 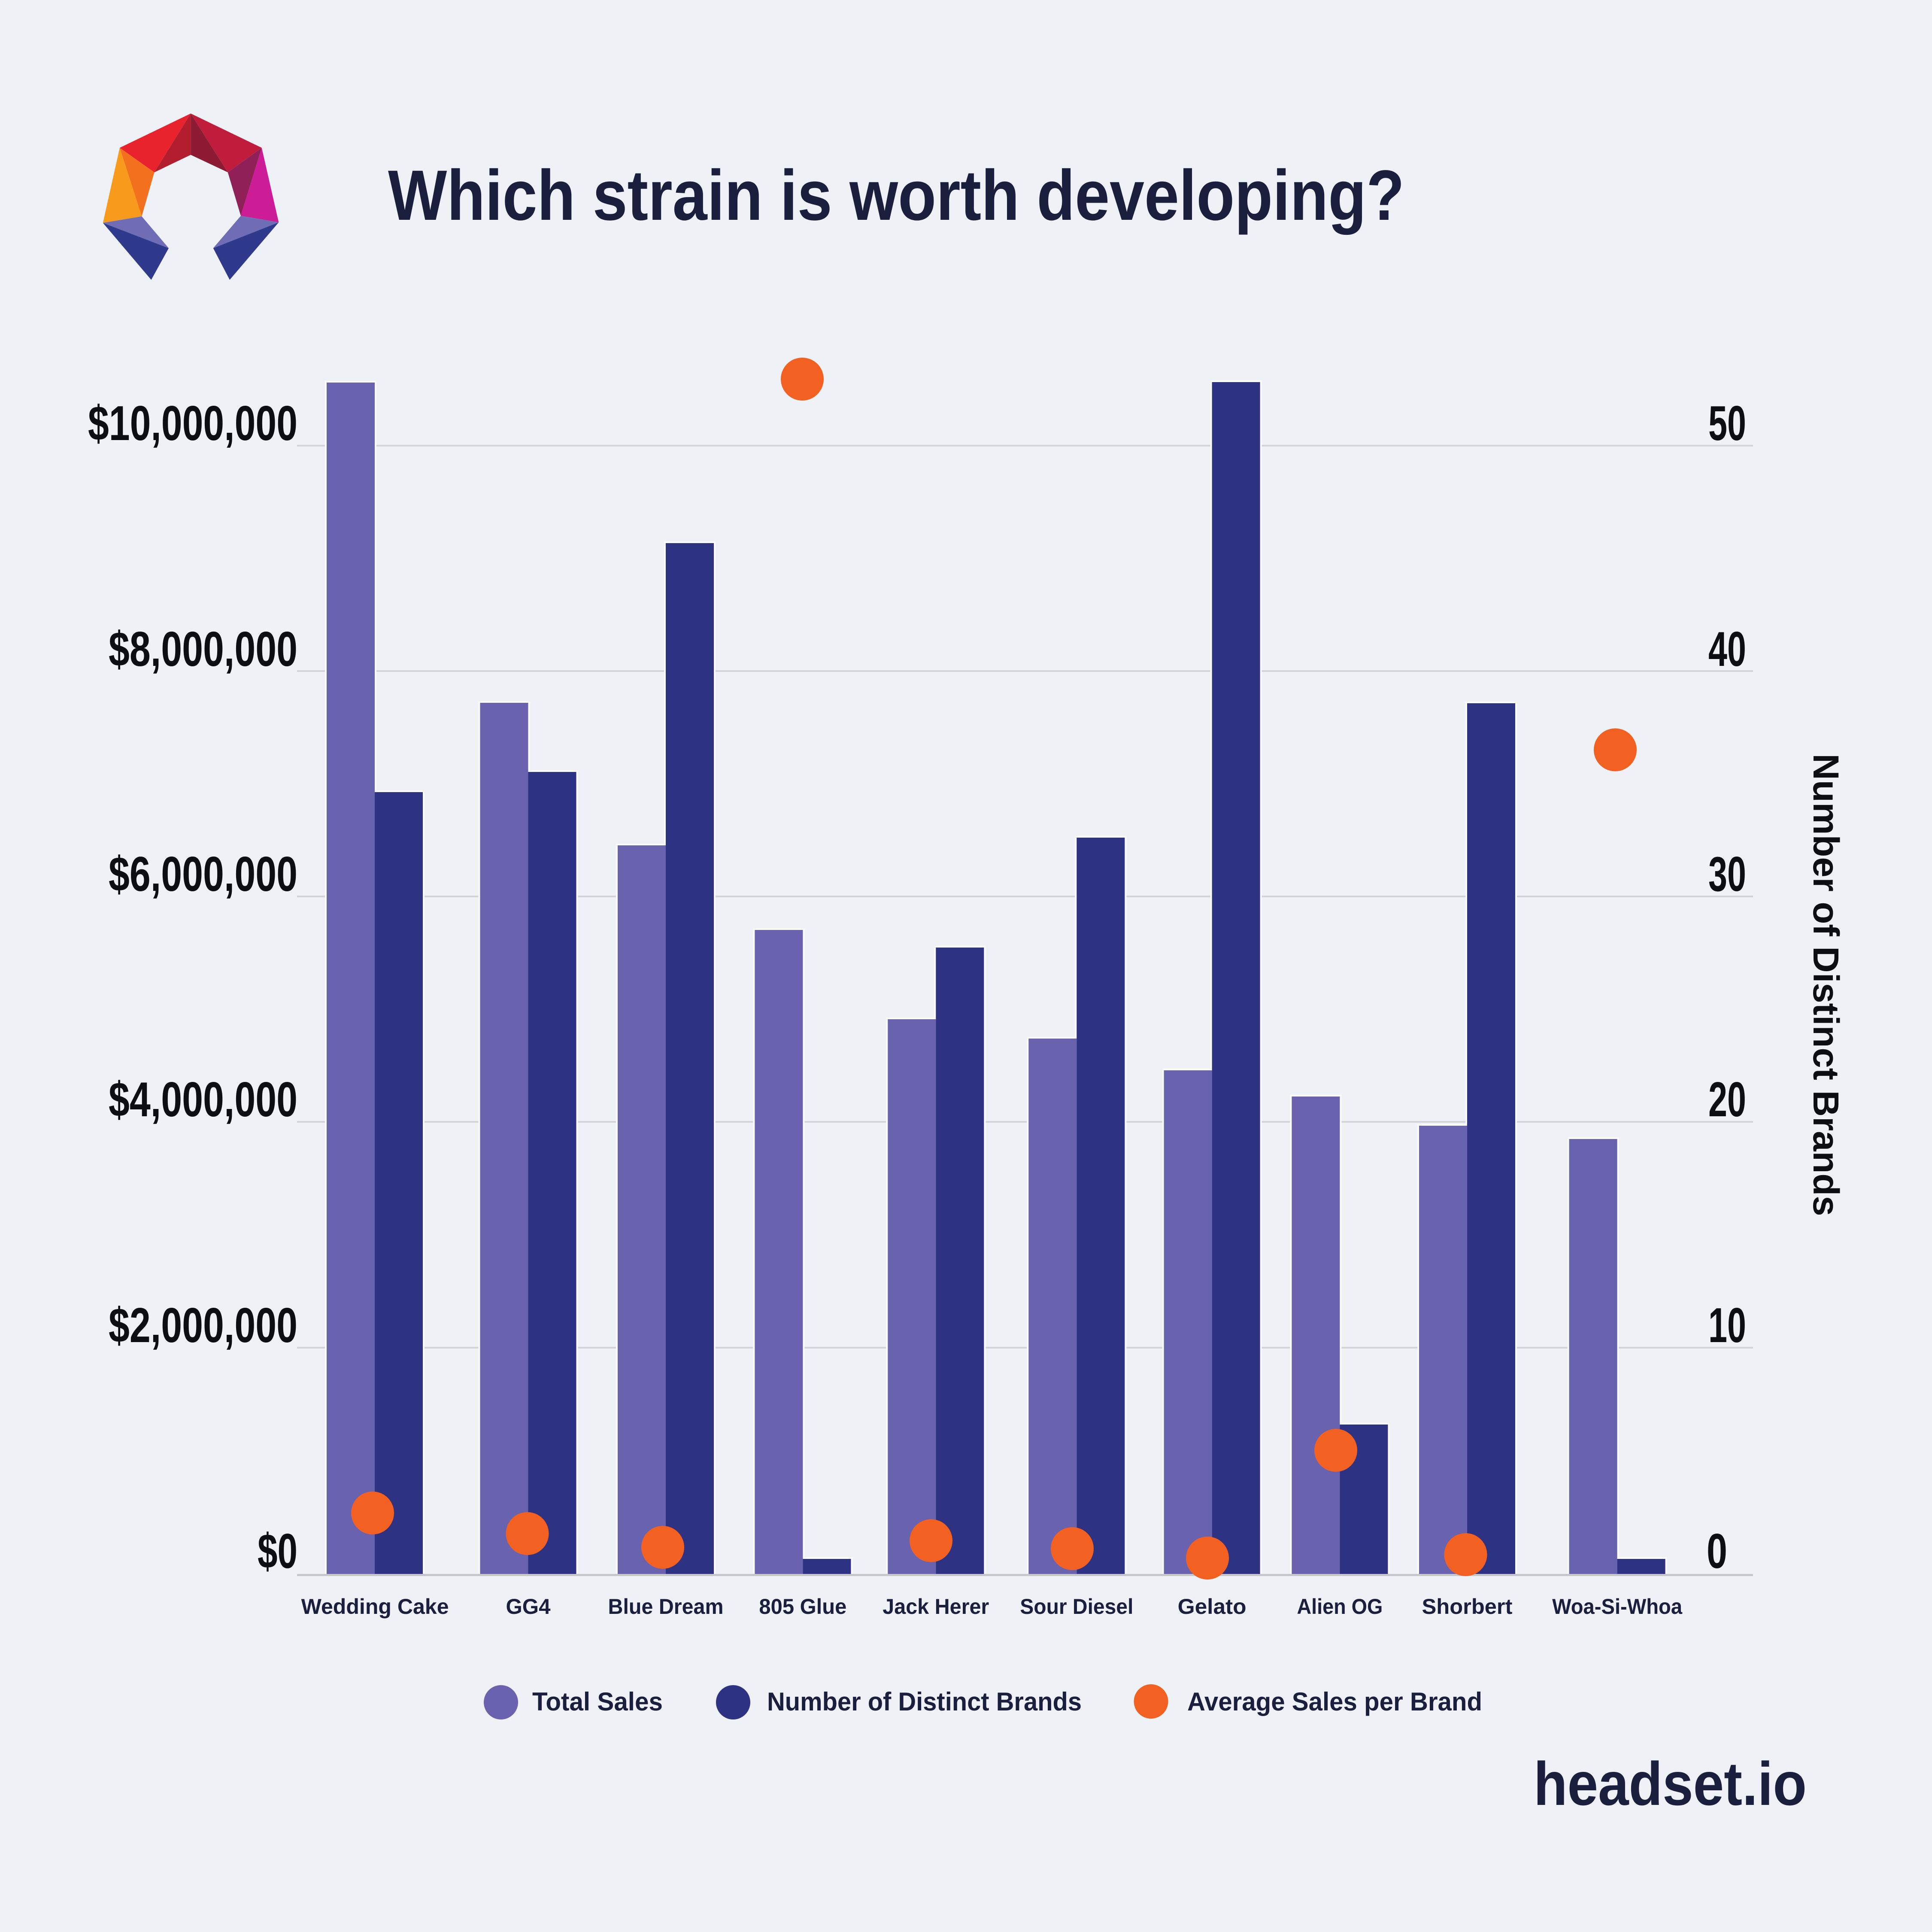 I want to click on svg-text: Shorbert, so click(x=1467, y=1607).